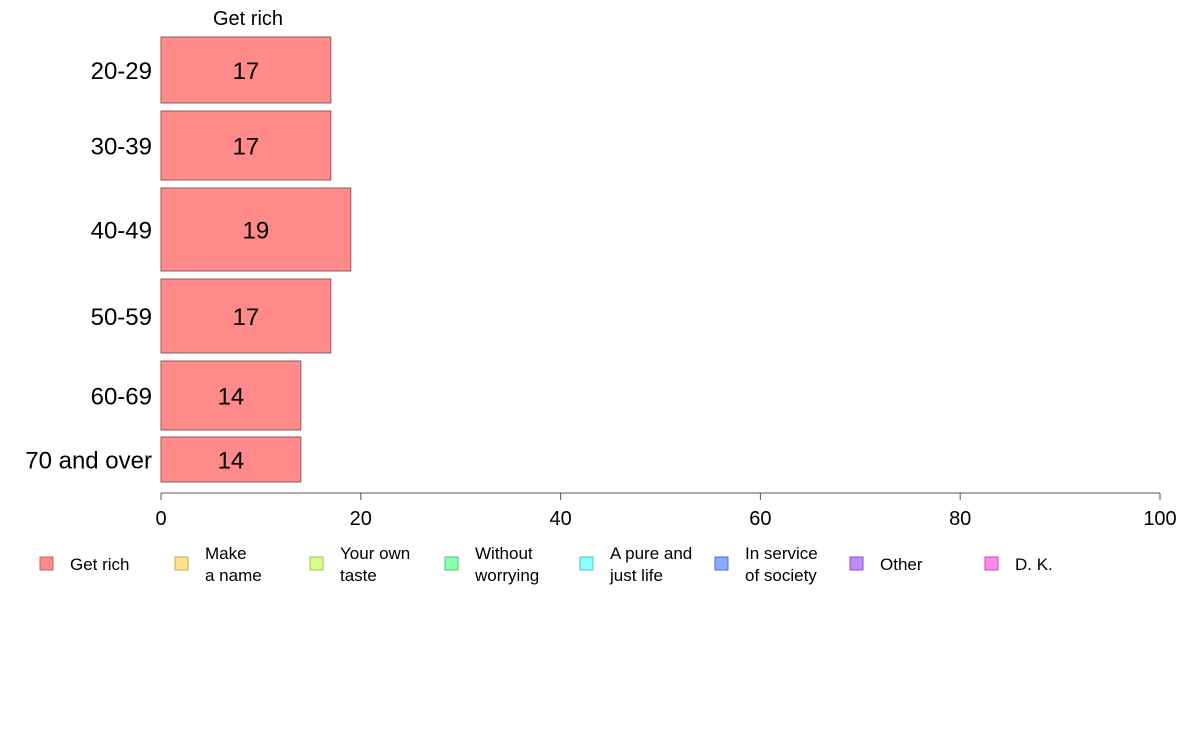  What do you see at coordinates (88, 461) in the screenshot?
I see `category-label: 70 and over` at bounding box center [88, 461].